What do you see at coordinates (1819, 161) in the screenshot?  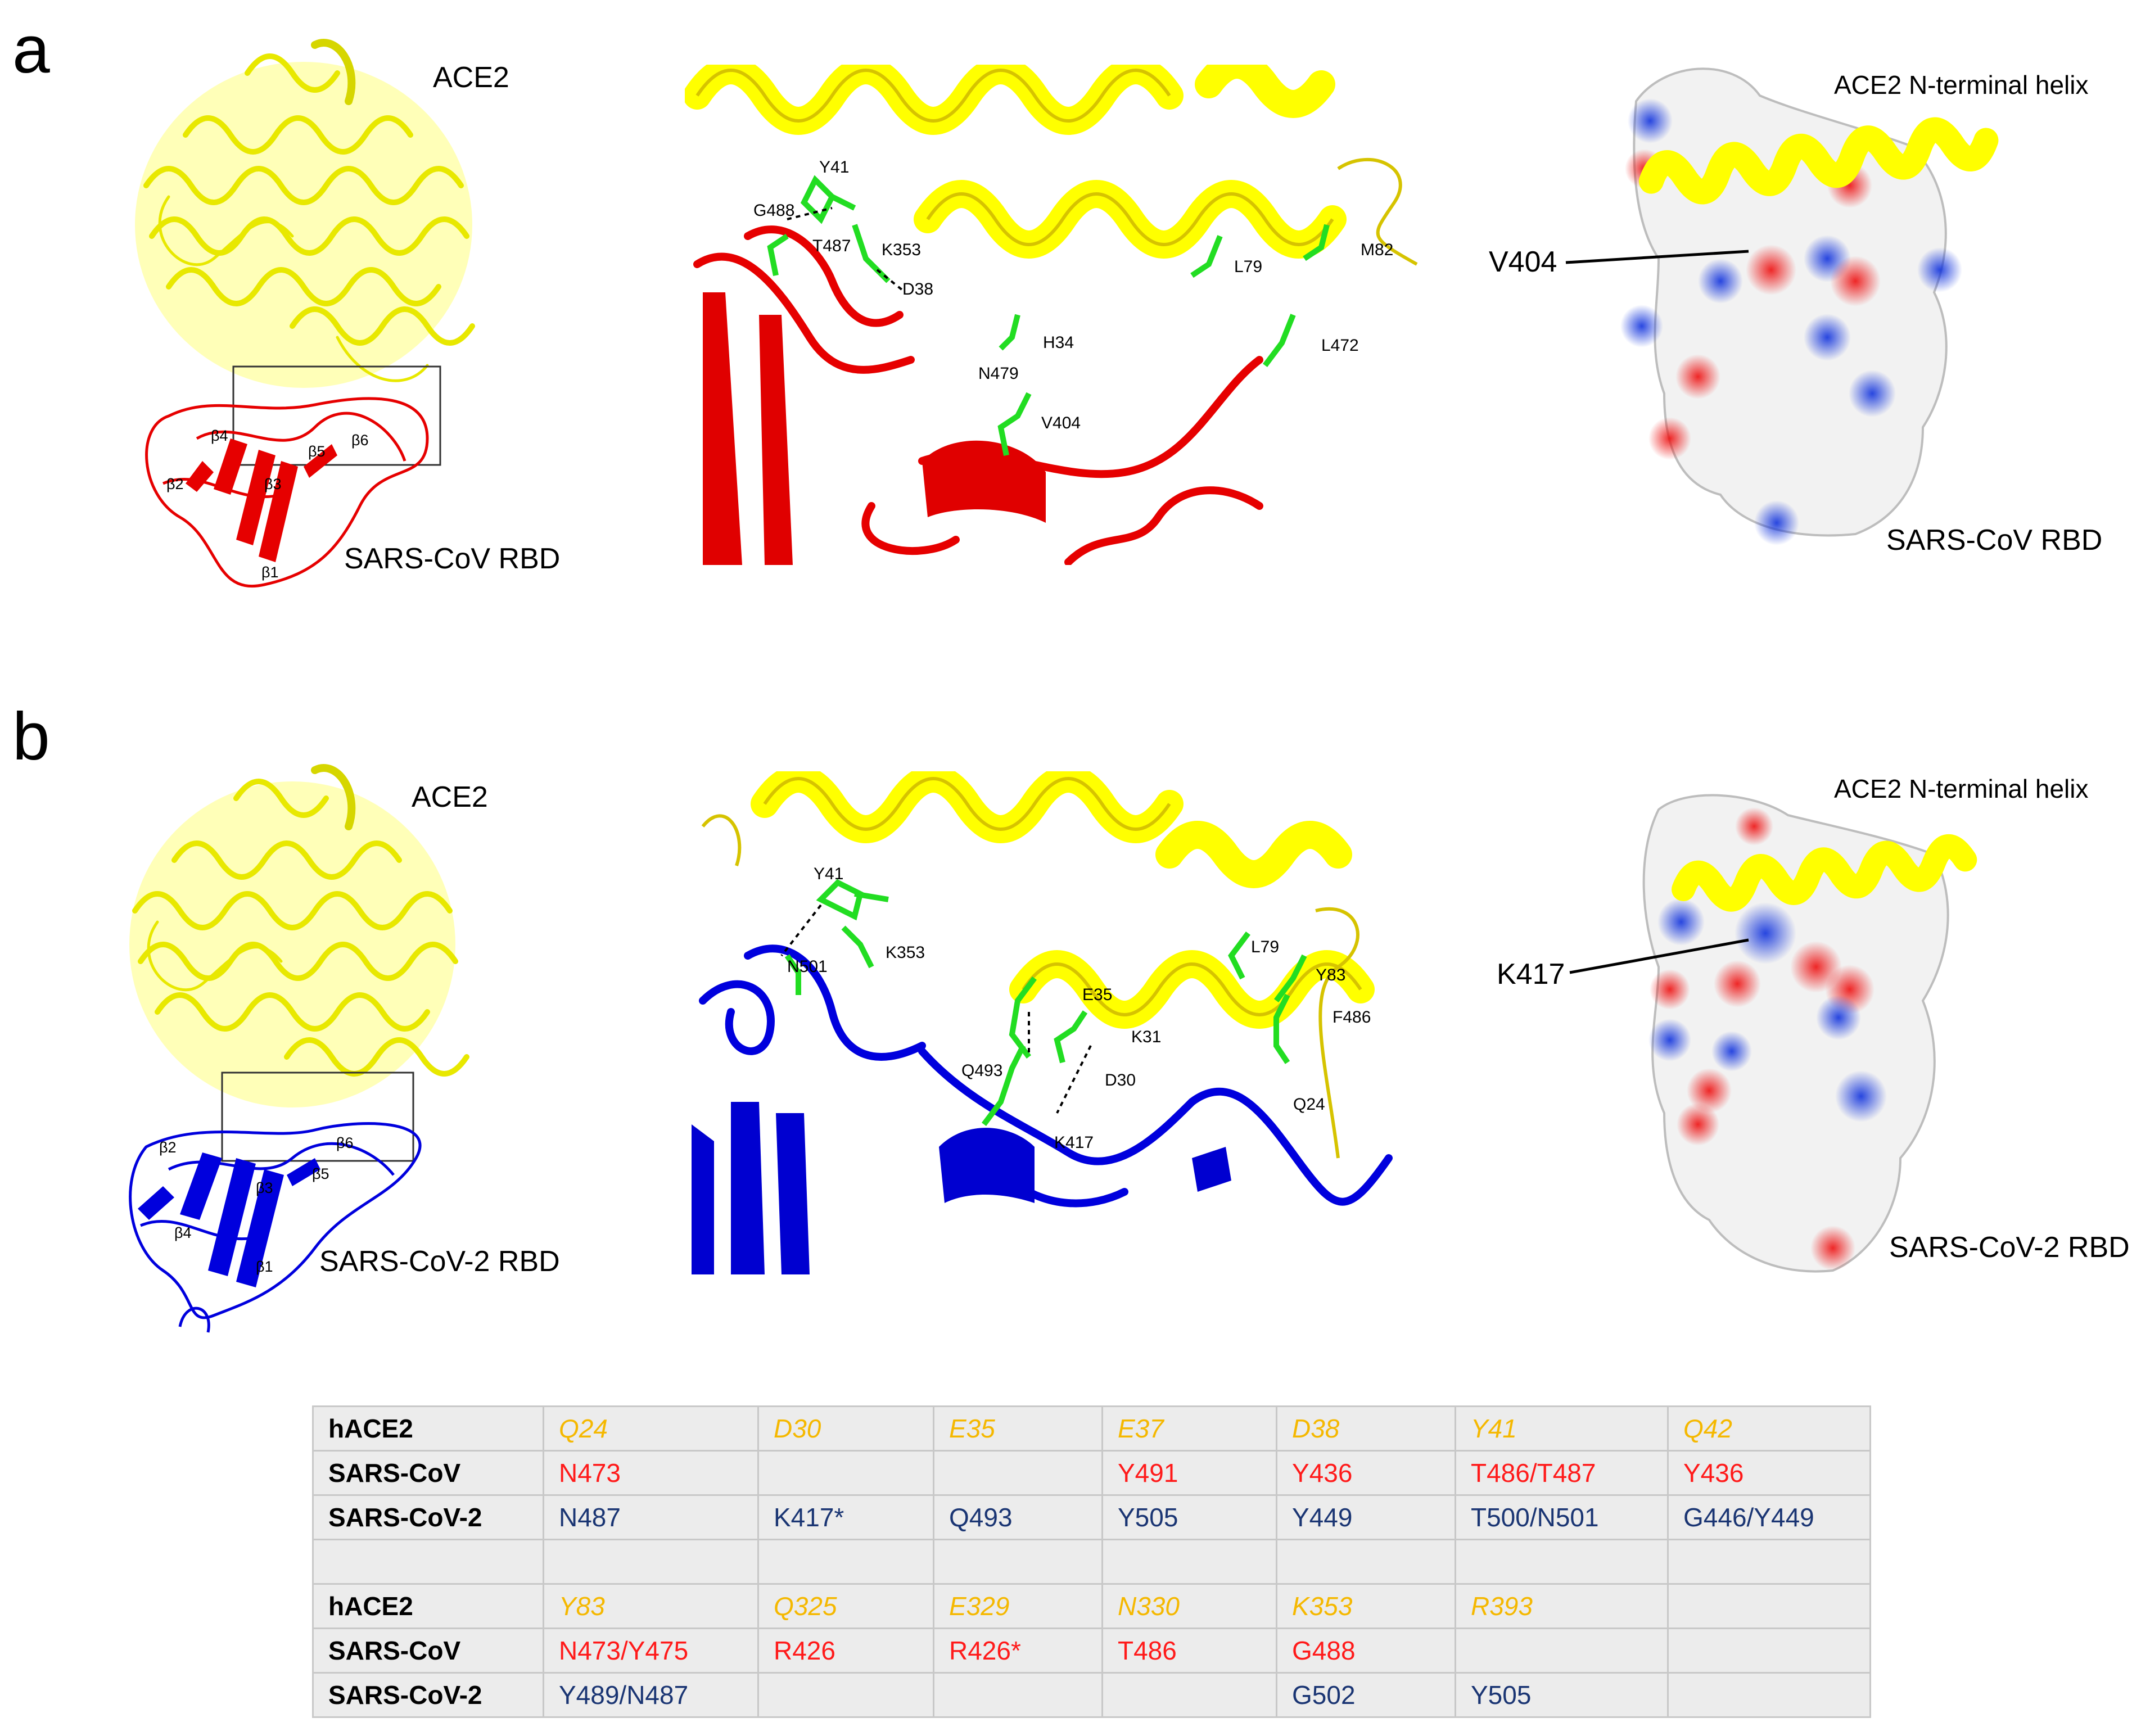 I see `ace2-n-terminal-helix-a` at bounding box center [1819, 161].